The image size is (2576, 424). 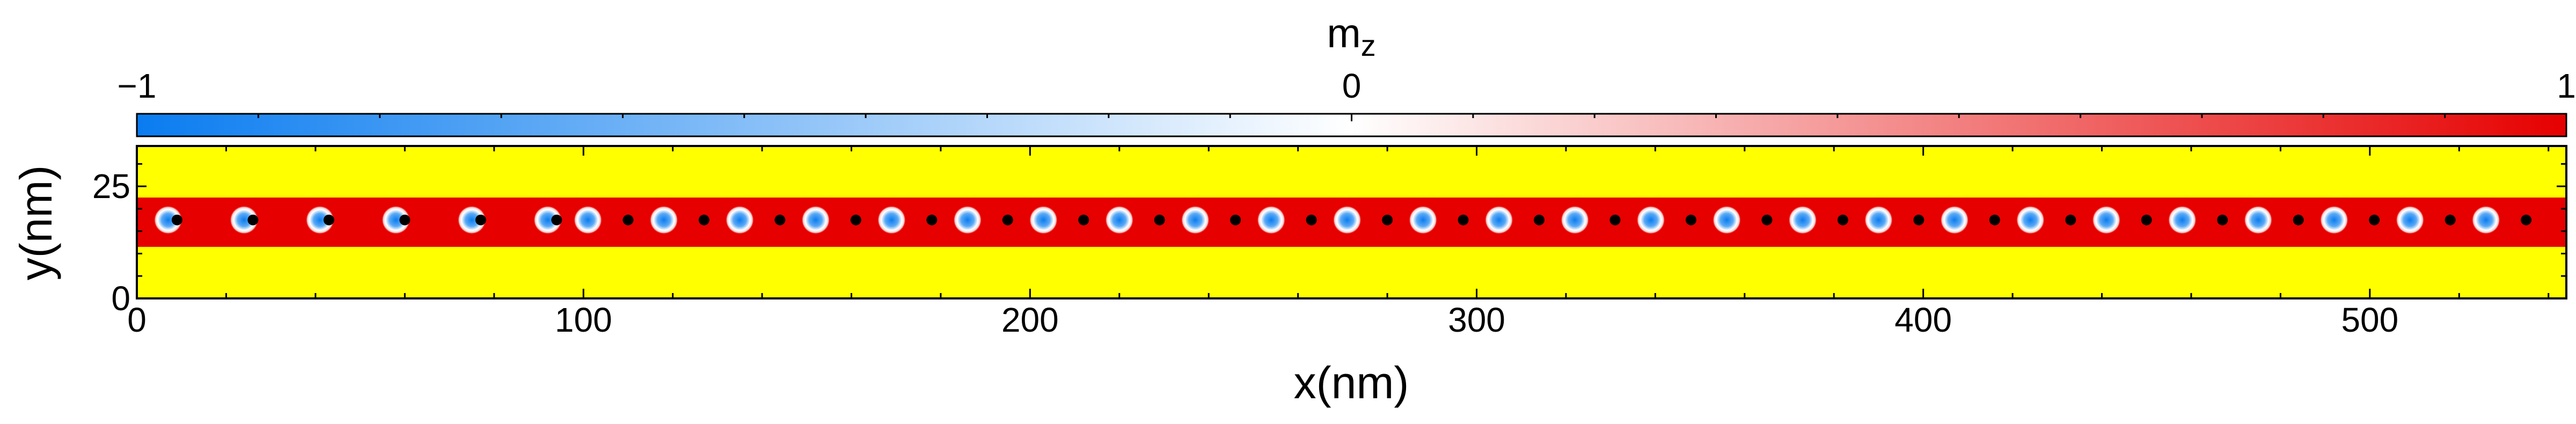 What do you see at coordinates (1351, 36) in the screenshot?
I see `colorbar-title: mz` at bounding box center [1351, 36].